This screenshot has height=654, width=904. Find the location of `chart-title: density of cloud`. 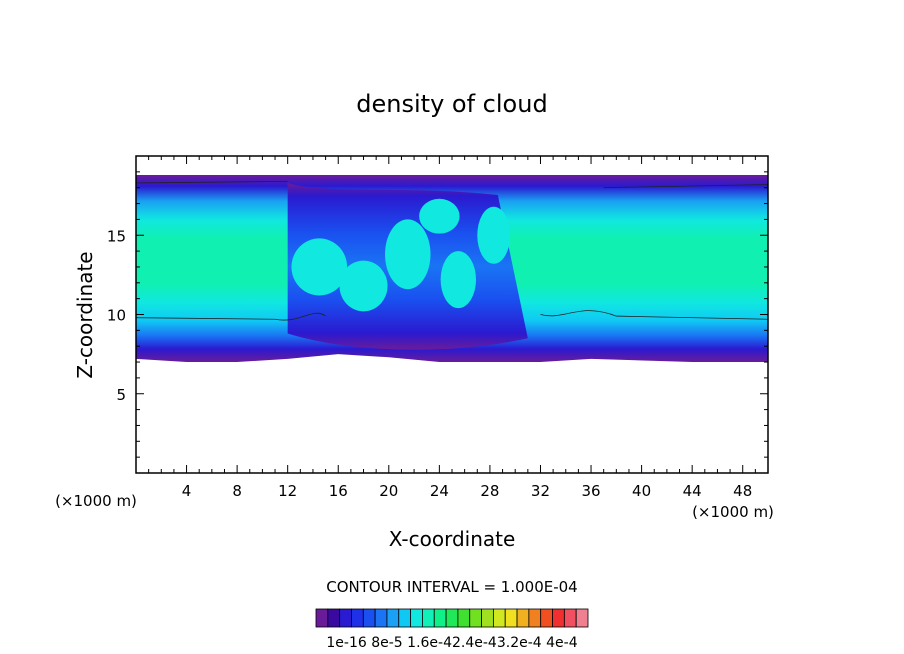

chart-title: density of cloud is located at coordinates (451, 104).